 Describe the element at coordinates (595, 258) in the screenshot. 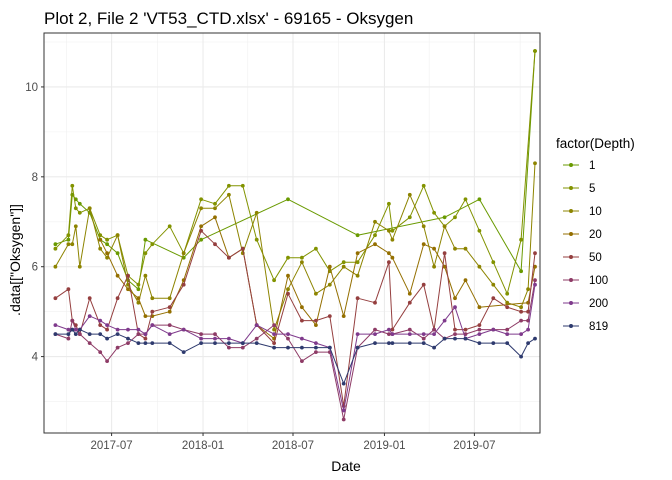

I see `legend-label: 50` at that location.